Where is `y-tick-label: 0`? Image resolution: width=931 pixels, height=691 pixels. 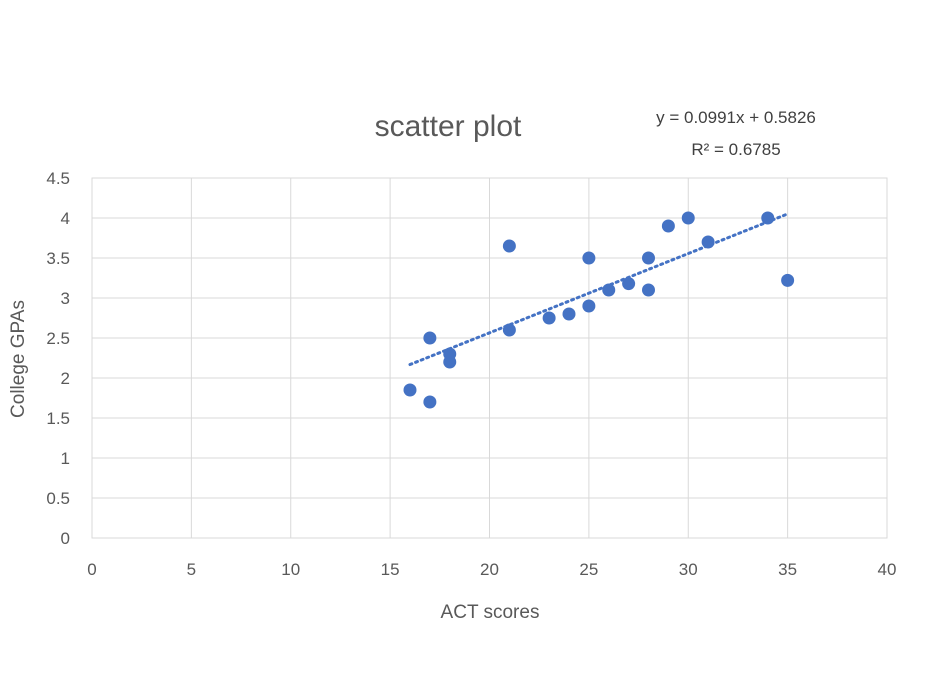 y-tick-label: 0 is located at coordinates (65, 538).